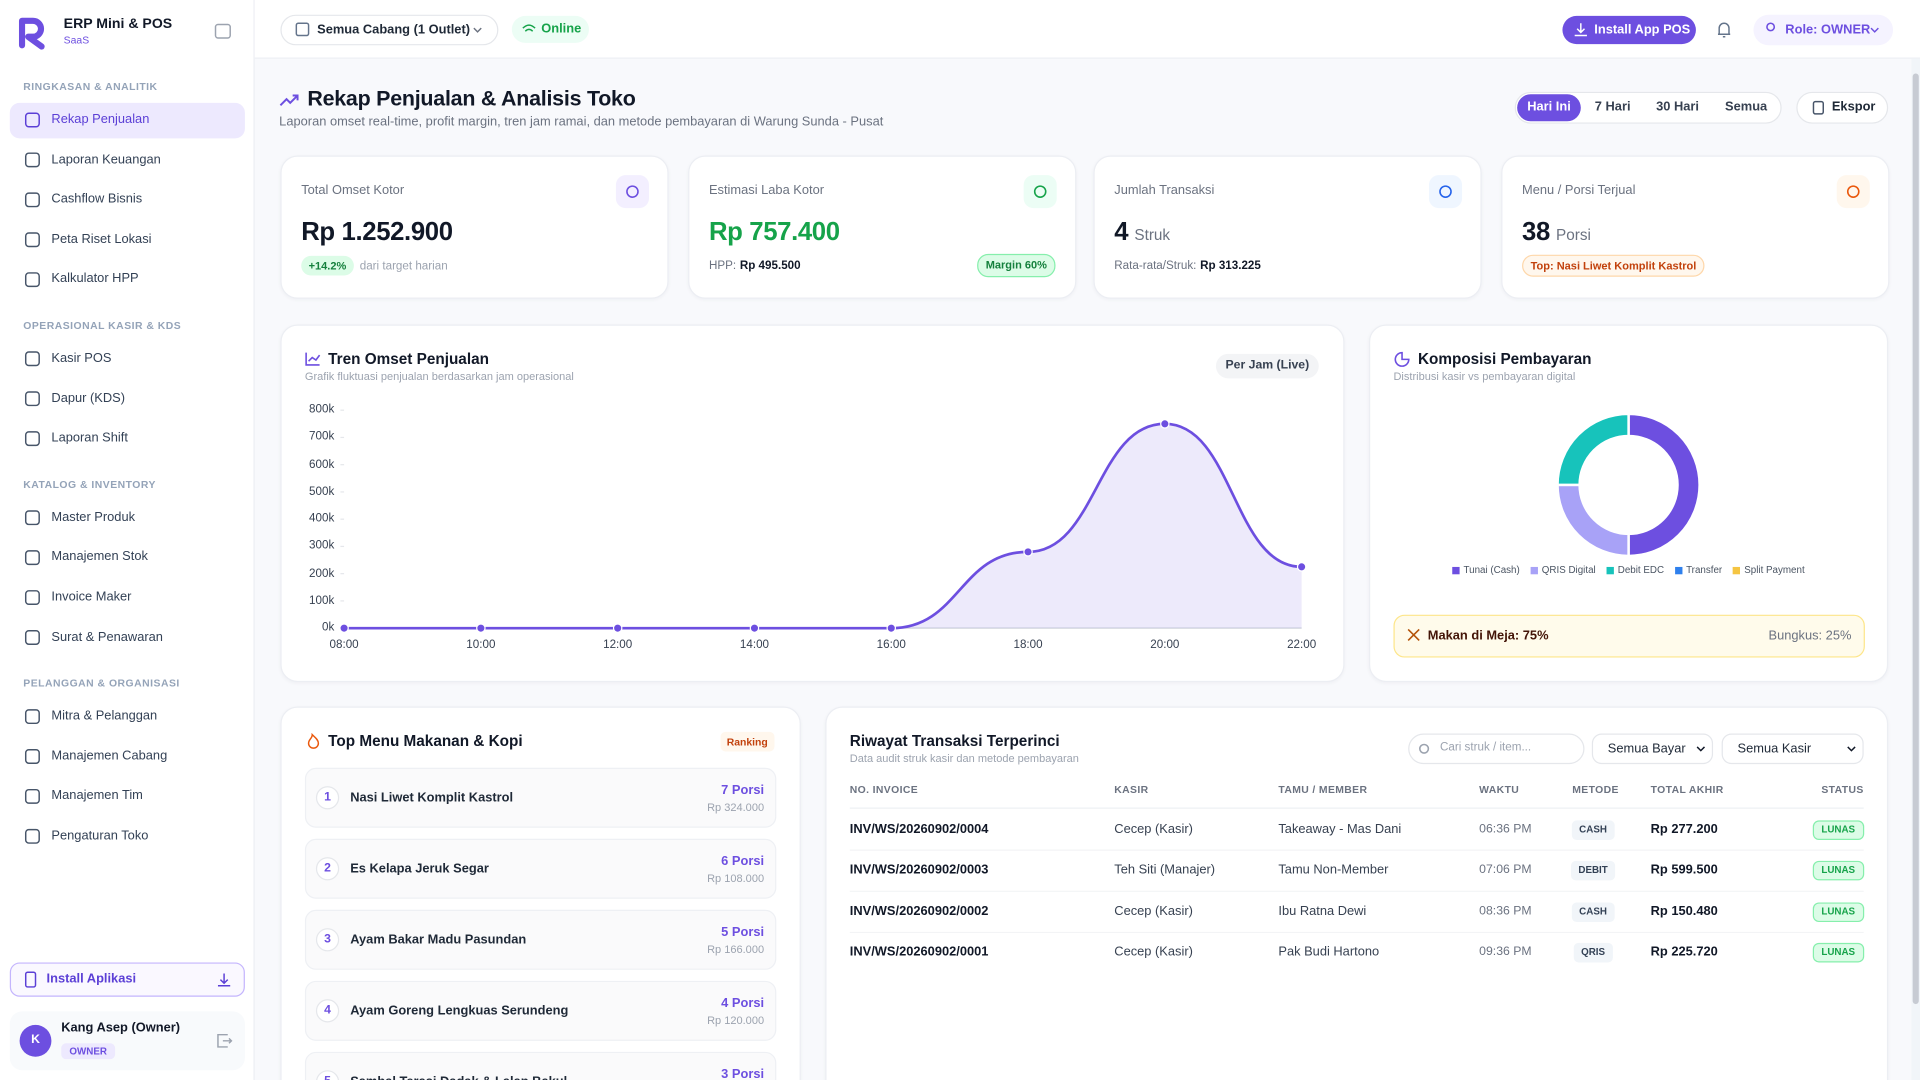 The height and width of the screenshot is (1080, 1920). I want to click on chart-badge-label: Per Jam (Live), so click(1267, 365).